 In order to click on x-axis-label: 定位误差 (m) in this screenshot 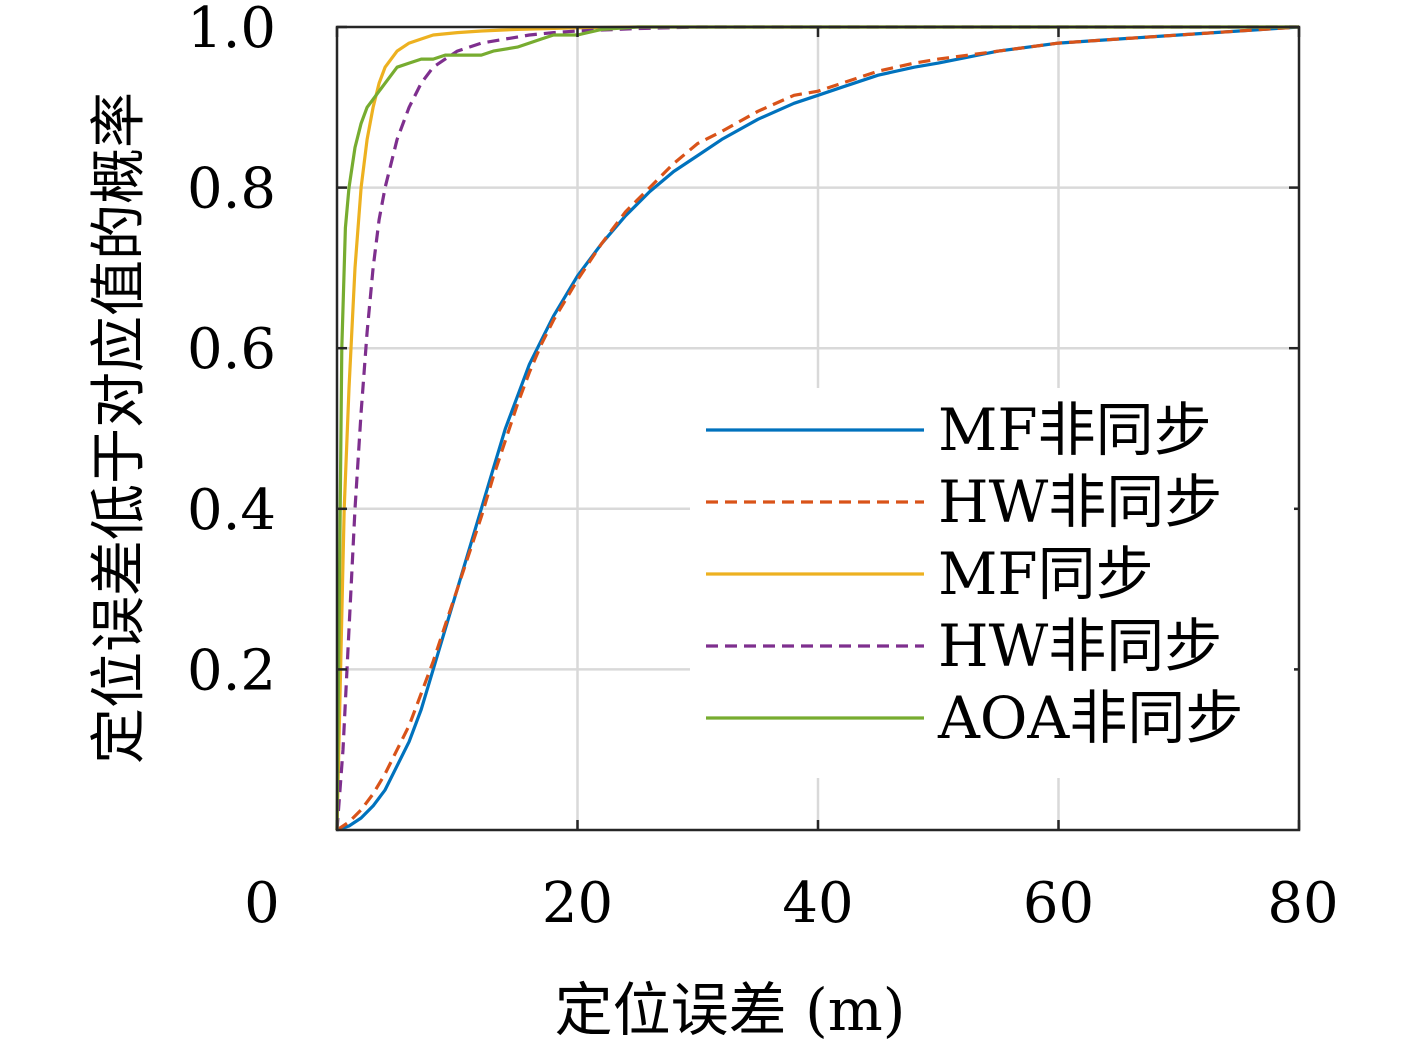, I will do `click(730, 1009)`.